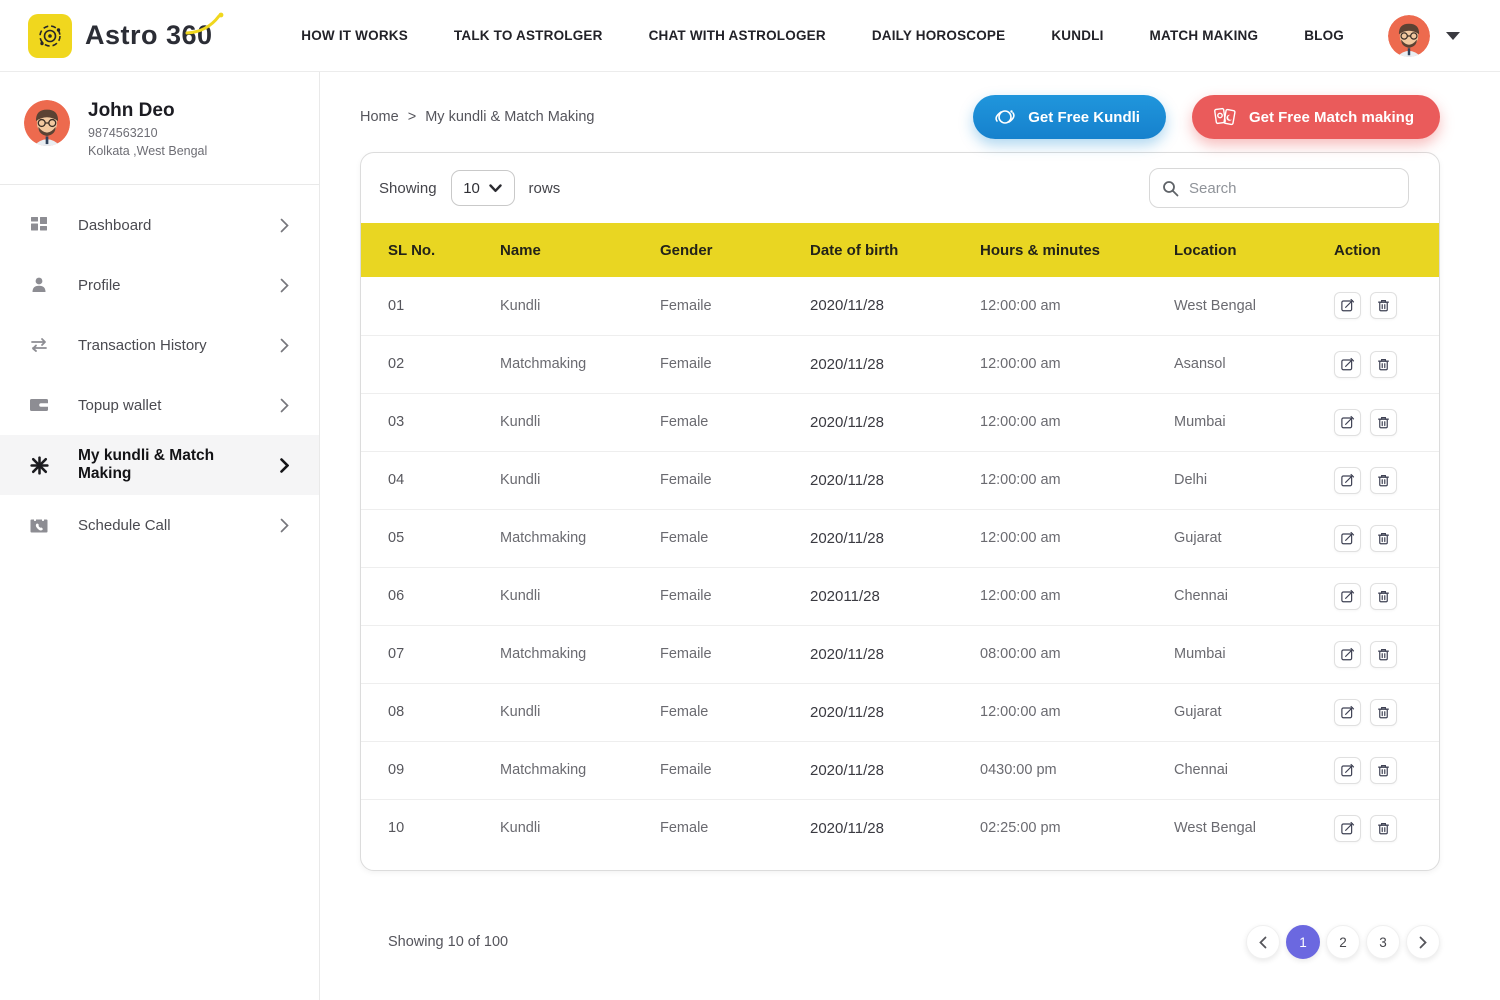  Describe the element at coordinates (1315, 117) in the screenshot. I see `get-free-match-making-button: Get Free Match making` at that location.